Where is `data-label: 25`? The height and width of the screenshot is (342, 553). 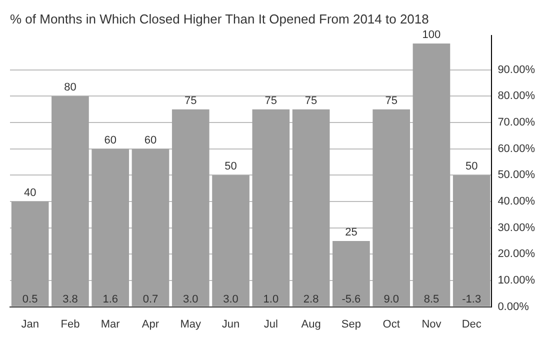 data-label: 25 is located at coordinates (351, 232).